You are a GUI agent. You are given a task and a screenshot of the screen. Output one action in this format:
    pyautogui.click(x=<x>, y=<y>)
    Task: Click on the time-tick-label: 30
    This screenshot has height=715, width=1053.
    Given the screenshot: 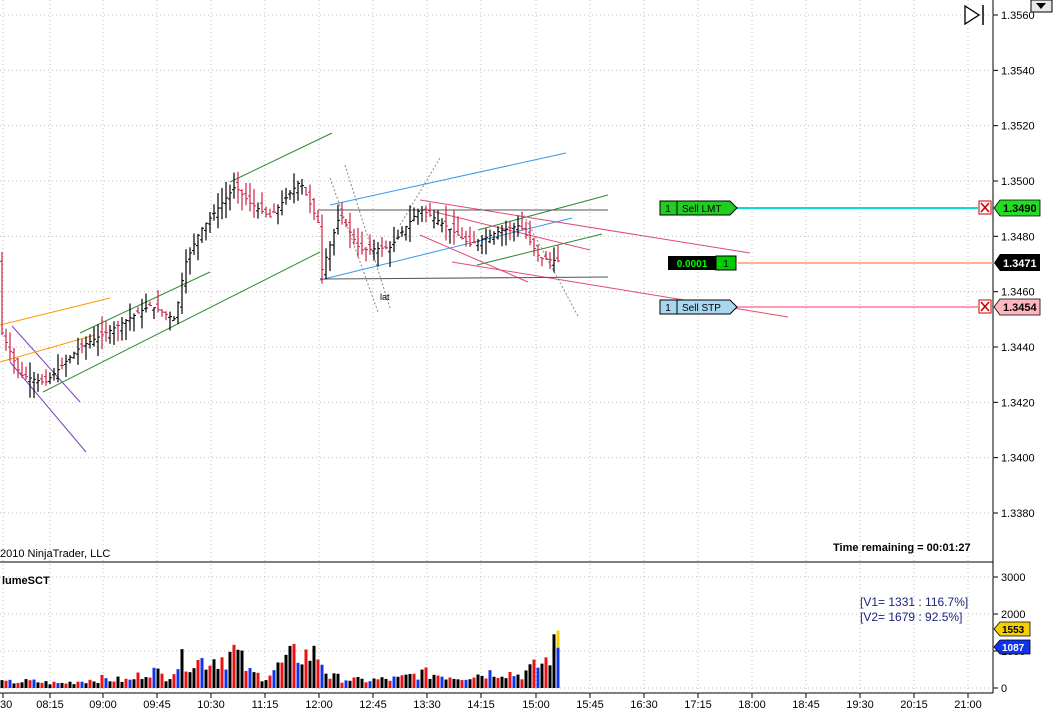 What is the action you would take?
    pyautogui.click(x=6, y=705)
    